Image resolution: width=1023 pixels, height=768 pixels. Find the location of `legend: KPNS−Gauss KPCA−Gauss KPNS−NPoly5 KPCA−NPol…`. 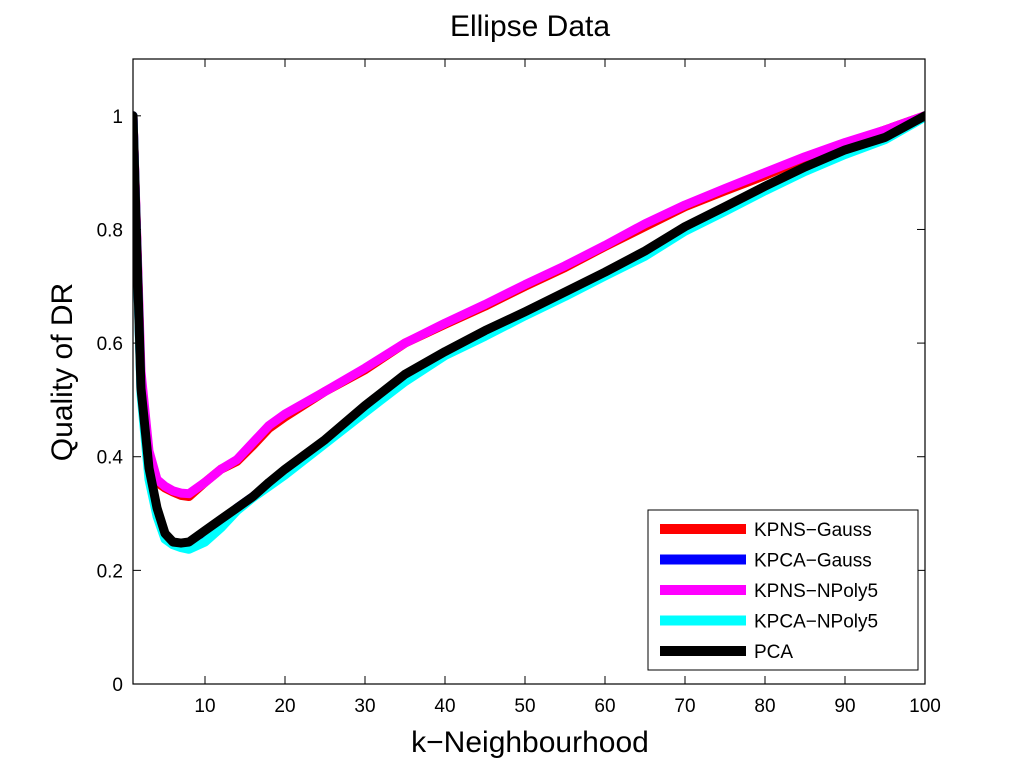

legend: KPNS−Gauss KPCA−Gauss KPNS−NPoly5 KPCA−NPol… is located at coordinates (783, 590).